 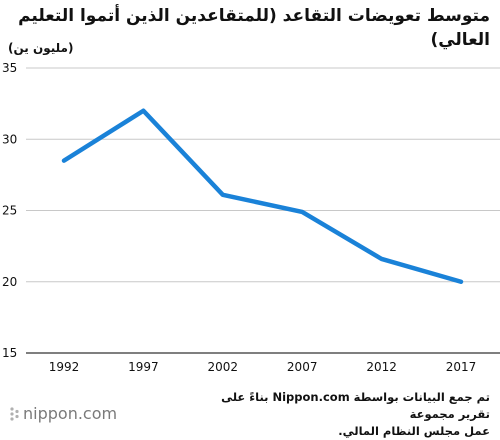 What do you see at coordinates (340, 431) in the screenshot?
I see `source-line-2: عمل مجلس النظام المالي.` at bounding box center [340, 431].